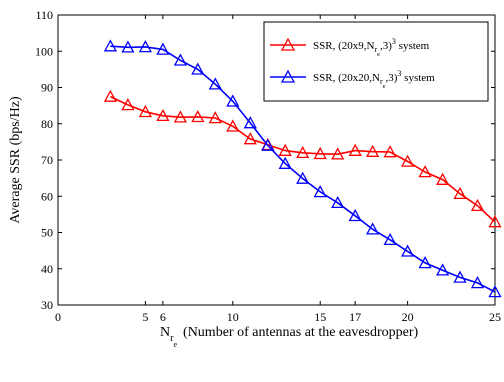 The image size is (504, 382). I want to click on x-tick-label: 25, so click(495, 317).